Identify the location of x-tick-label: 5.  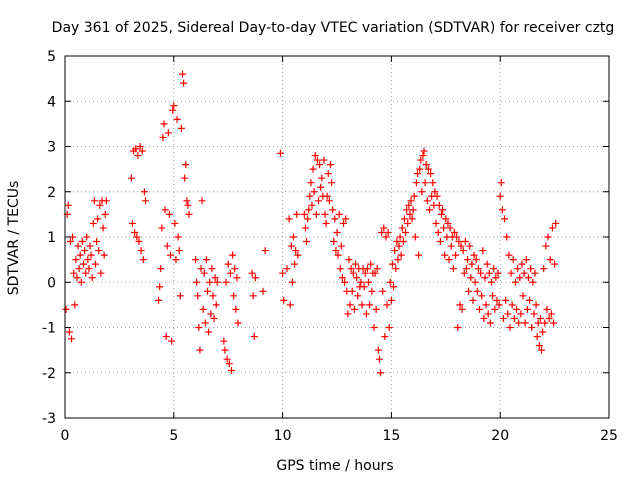
(173, 436).